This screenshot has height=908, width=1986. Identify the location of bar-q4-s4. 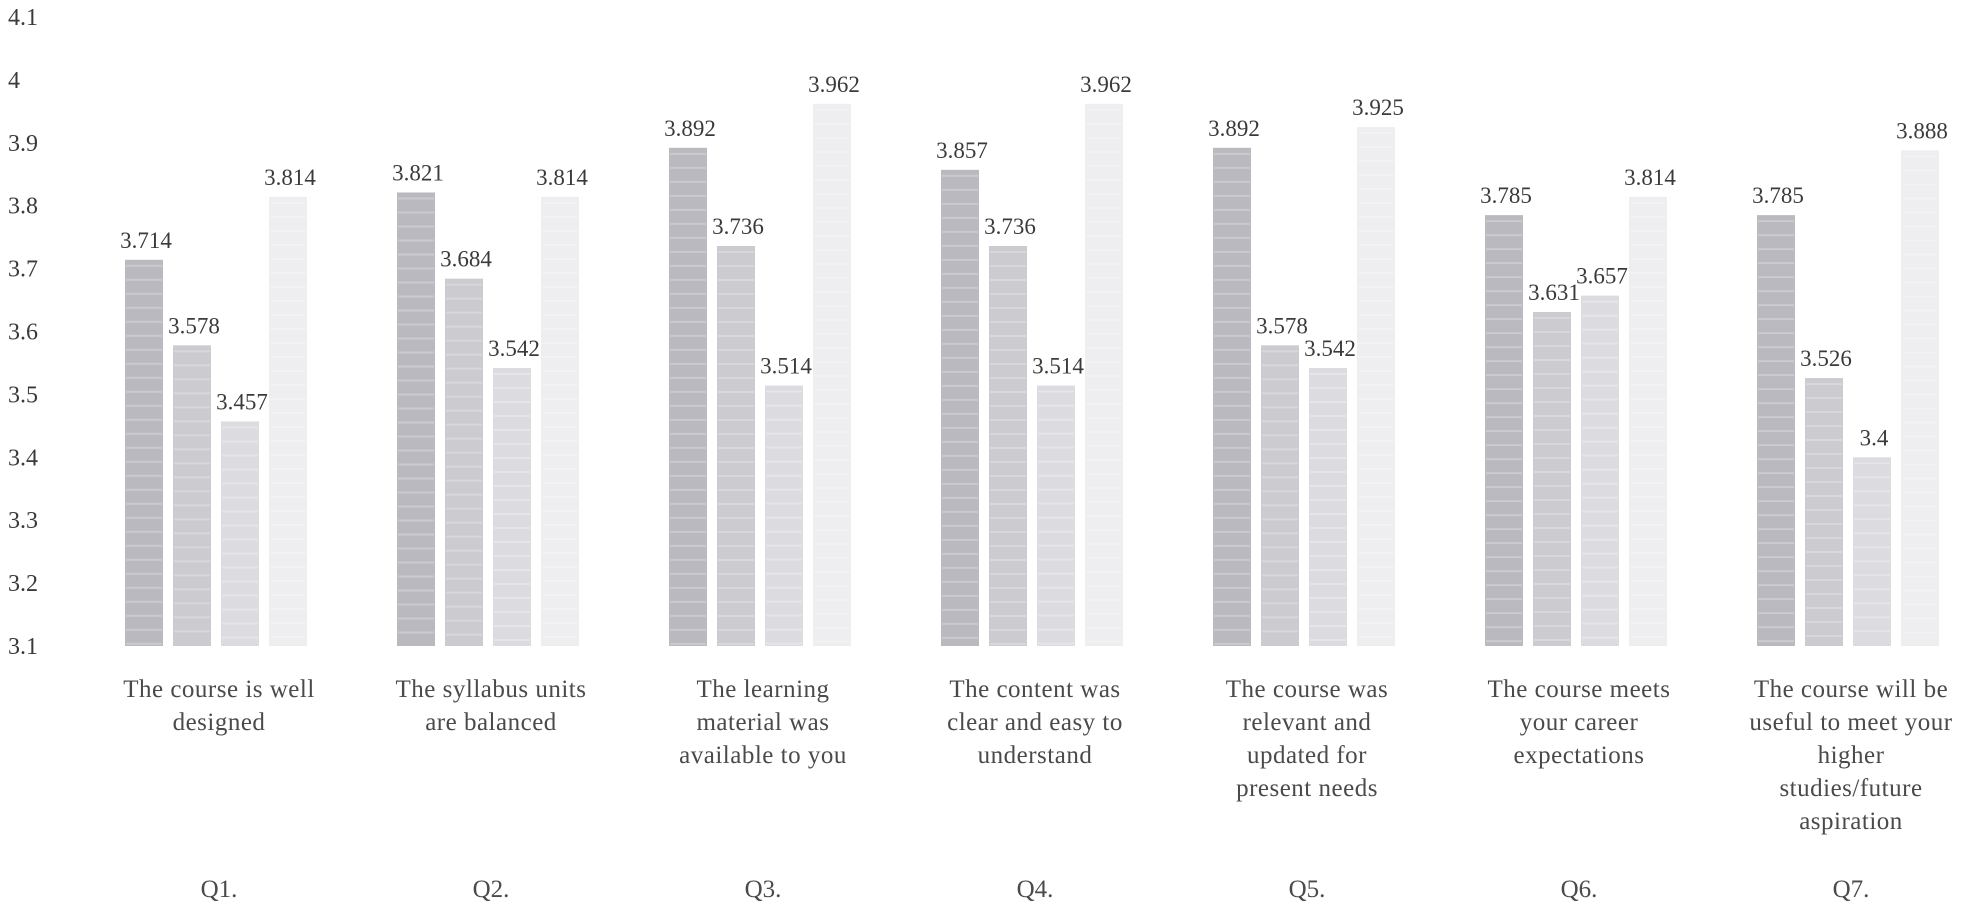
(1104, 374).